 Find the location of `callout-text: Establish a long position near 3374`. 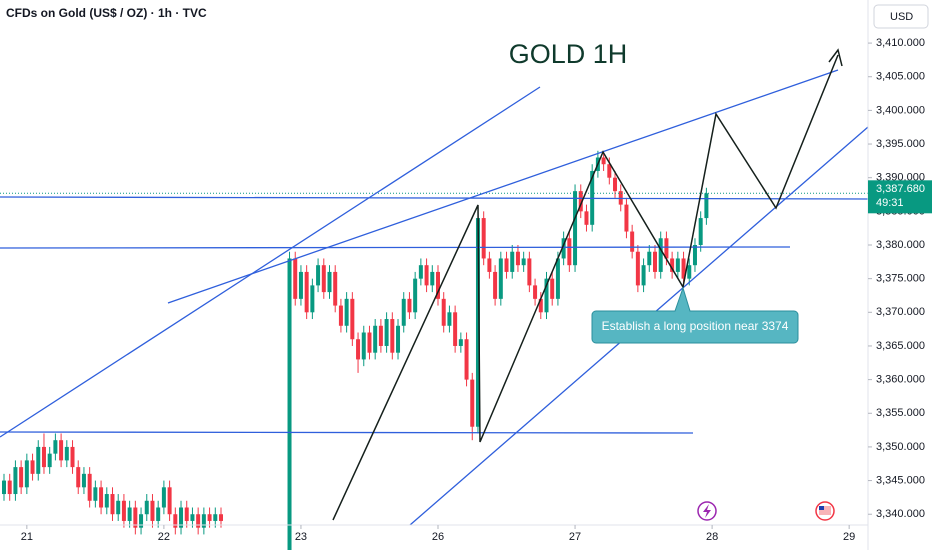

callout-text: Establish a long position near 3374 is located at coordinates (695, 326).